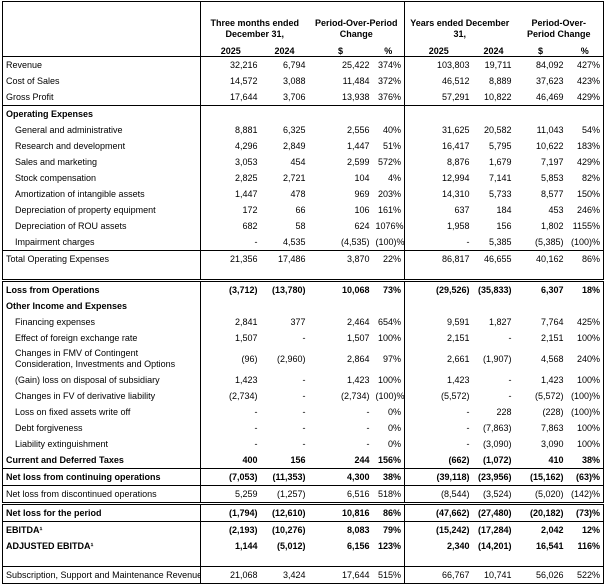 The height and width of the screenshot is (584, 605). I want to click on value-cell: 66,767, so click(438, 575).